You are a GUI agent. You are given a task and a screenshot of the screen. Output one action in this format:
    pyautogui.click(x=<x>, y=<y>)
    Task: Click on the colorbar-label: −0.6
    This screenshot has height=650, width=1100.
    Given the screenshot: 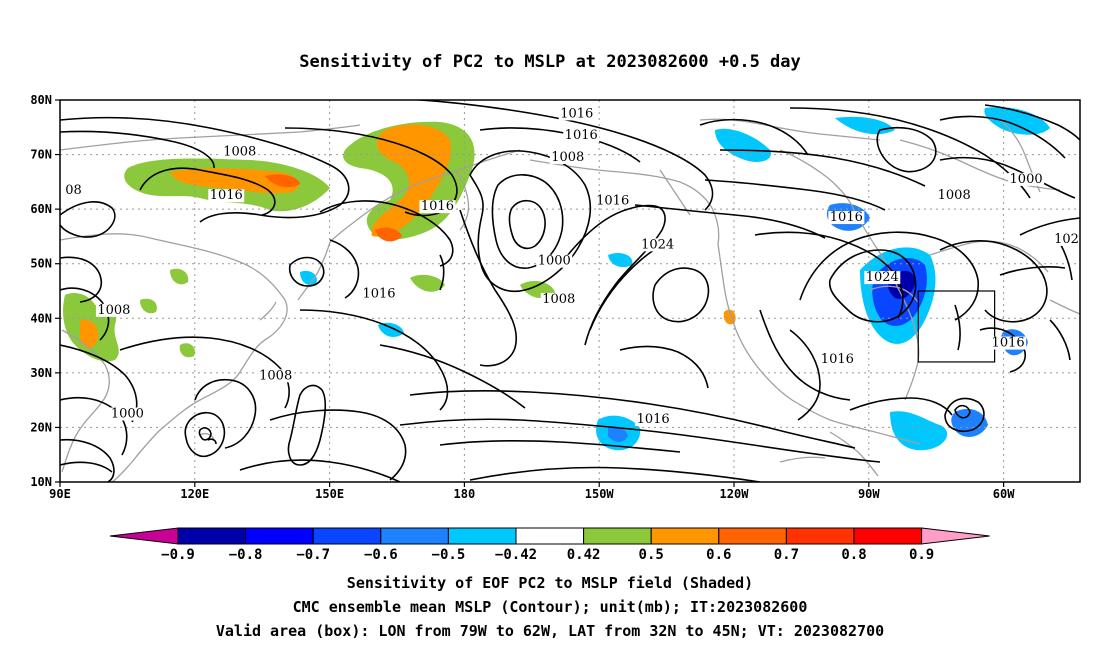 What is the action you would take?
    pyautogui.click(x=381, y=555)
    